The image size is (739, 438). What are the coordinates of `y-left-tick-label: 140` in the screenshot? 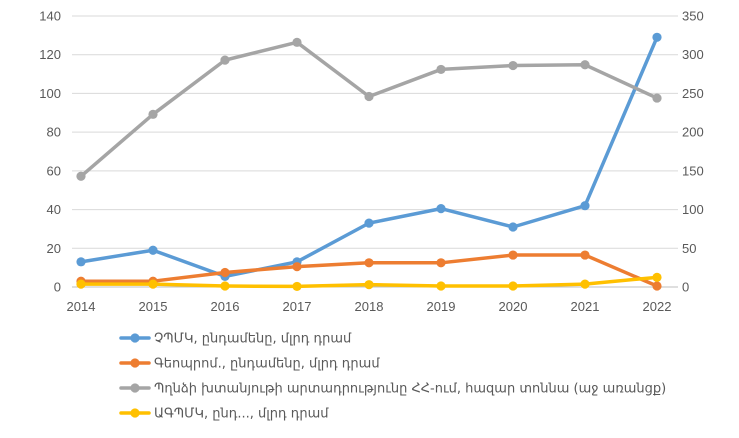 It's located at (50, 16).